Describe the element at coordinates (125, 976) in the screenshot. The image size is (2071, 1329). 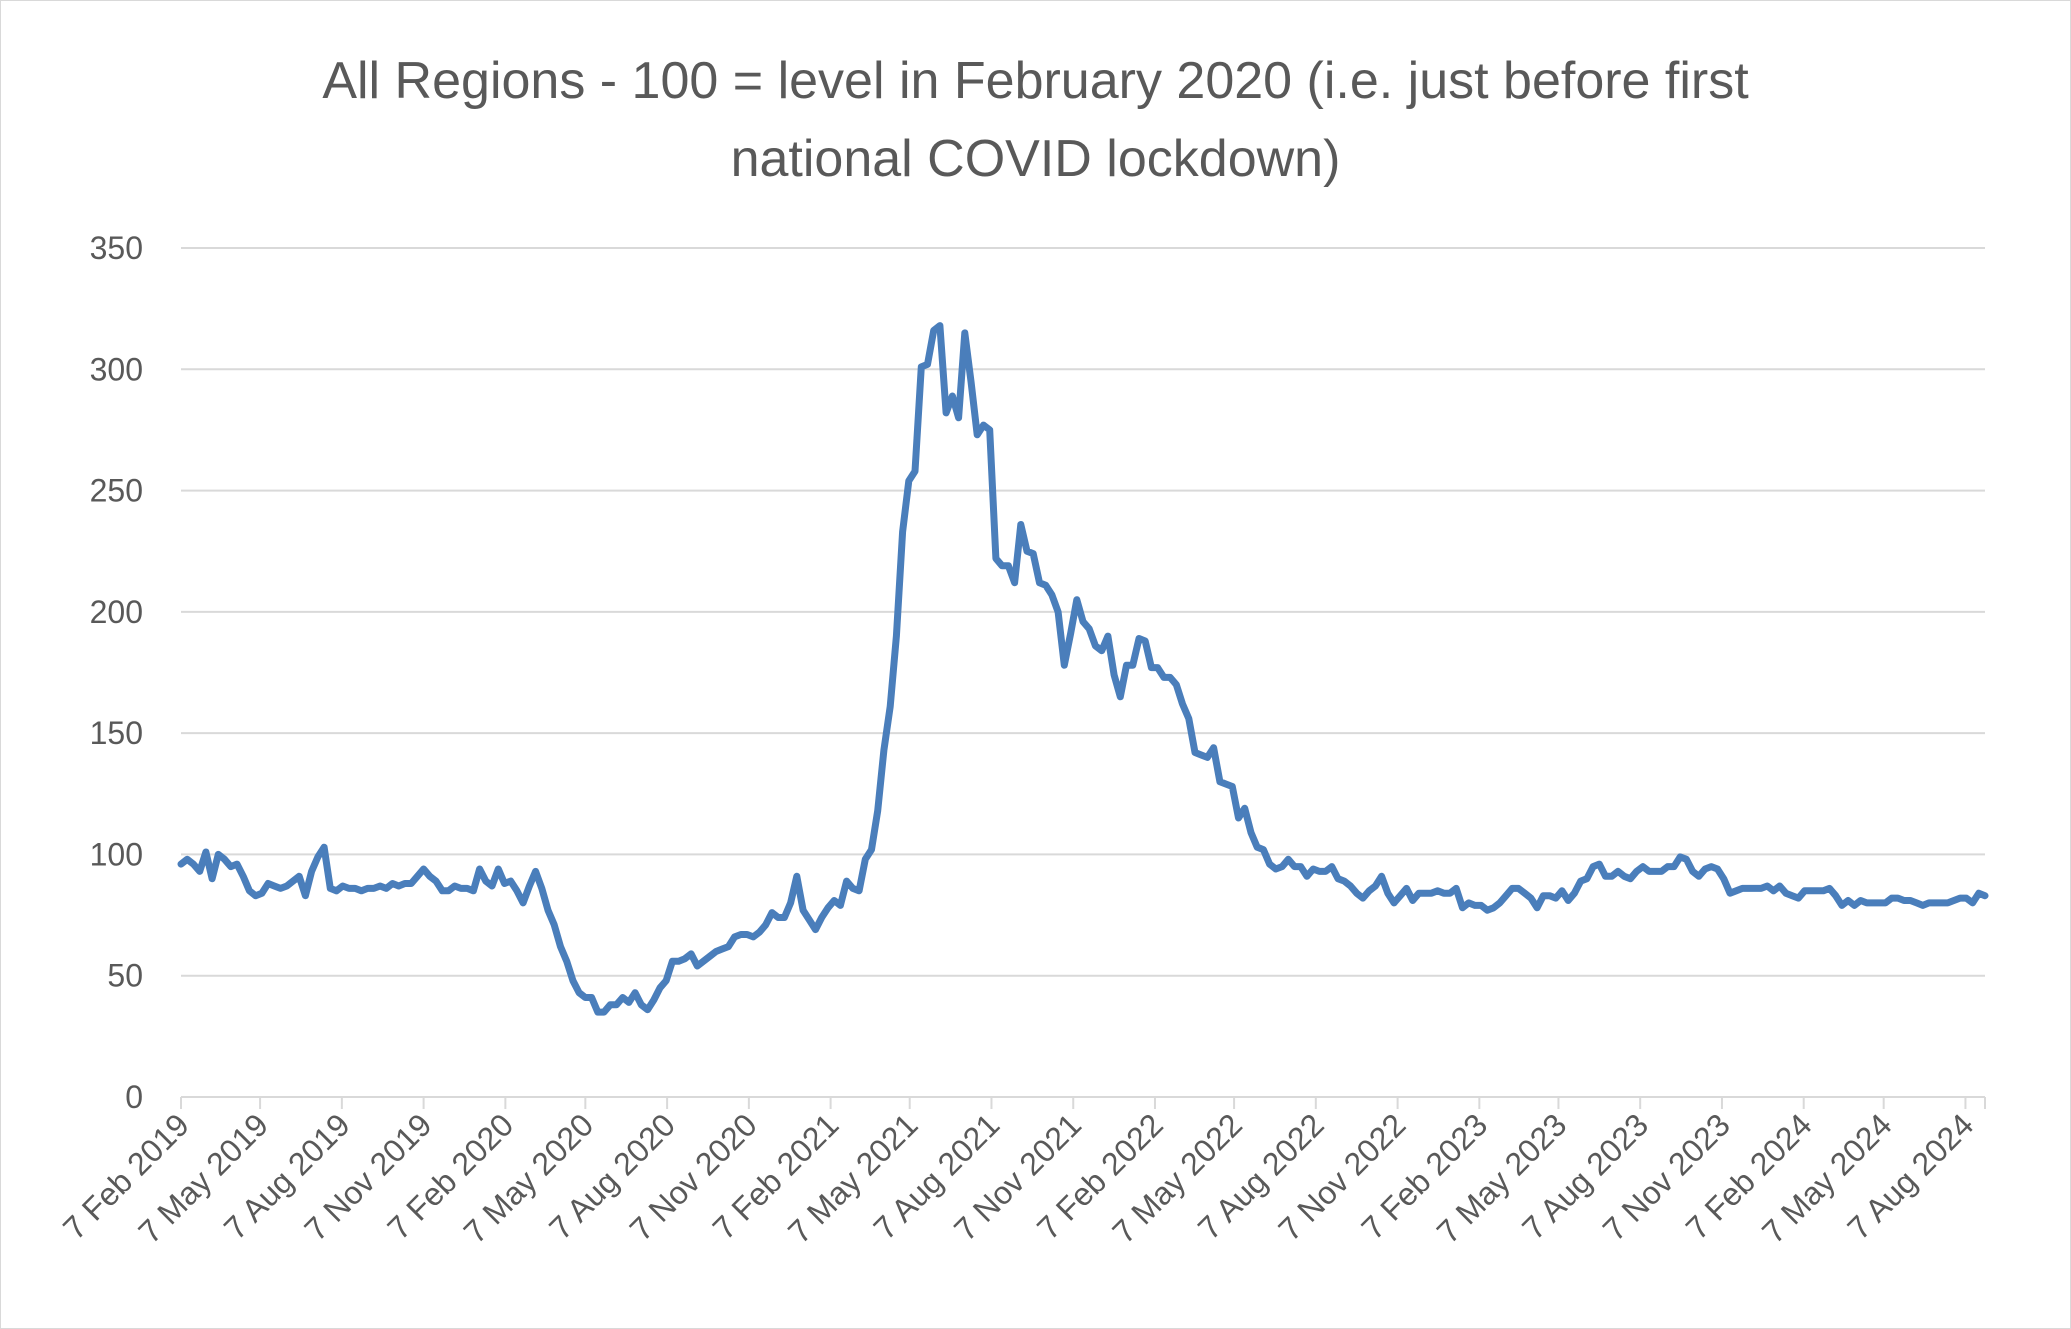
I see `y-tick-label-50: 50` at that location.